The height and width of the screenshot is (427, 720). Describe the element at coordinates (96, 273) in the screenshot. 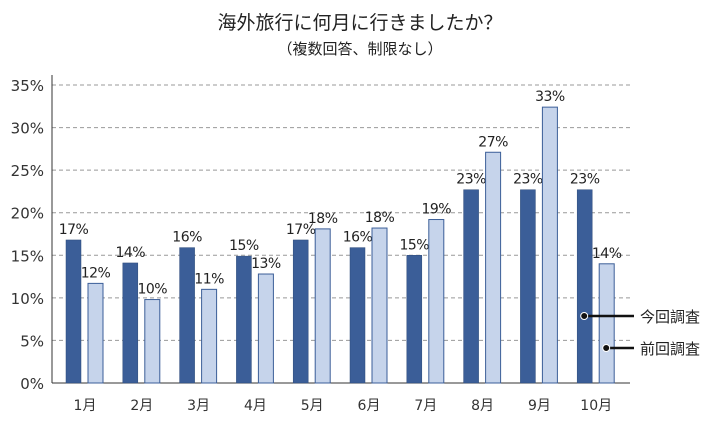

I see `data-label: 12%` at that location.